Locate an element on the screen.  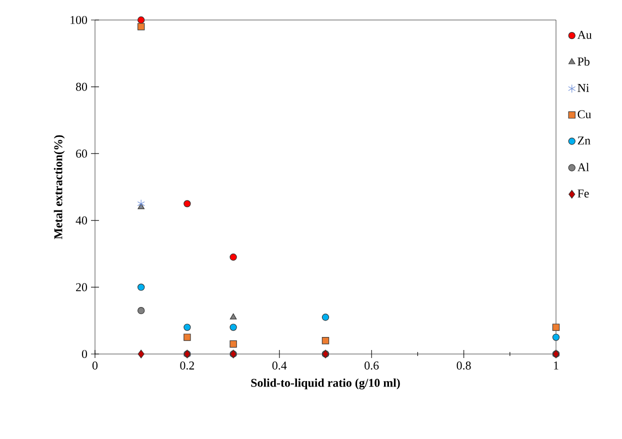
x-tick-label: 0.6 is located at coordinates (371, 366).